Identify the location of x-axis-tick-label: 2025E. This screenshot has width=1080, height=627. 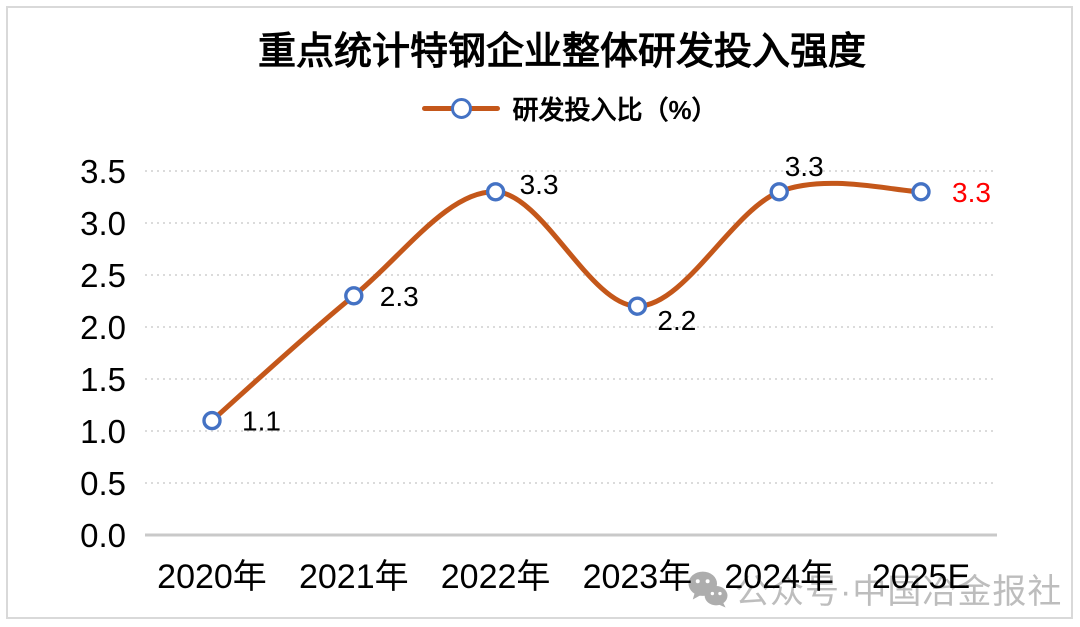
(921, 577).